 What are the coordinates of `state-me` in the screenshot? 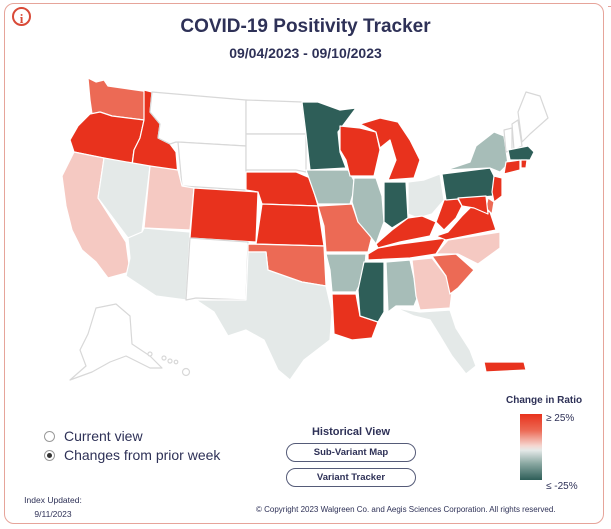 It's located at (533, 117).